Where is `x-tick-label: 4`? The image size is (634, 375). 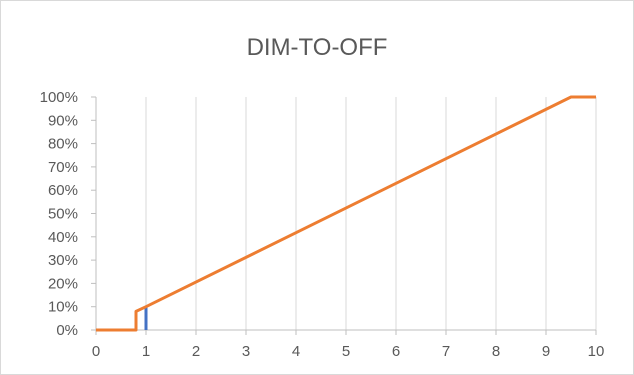
x-tick-label: 4 is located at coordinates (296, 351).